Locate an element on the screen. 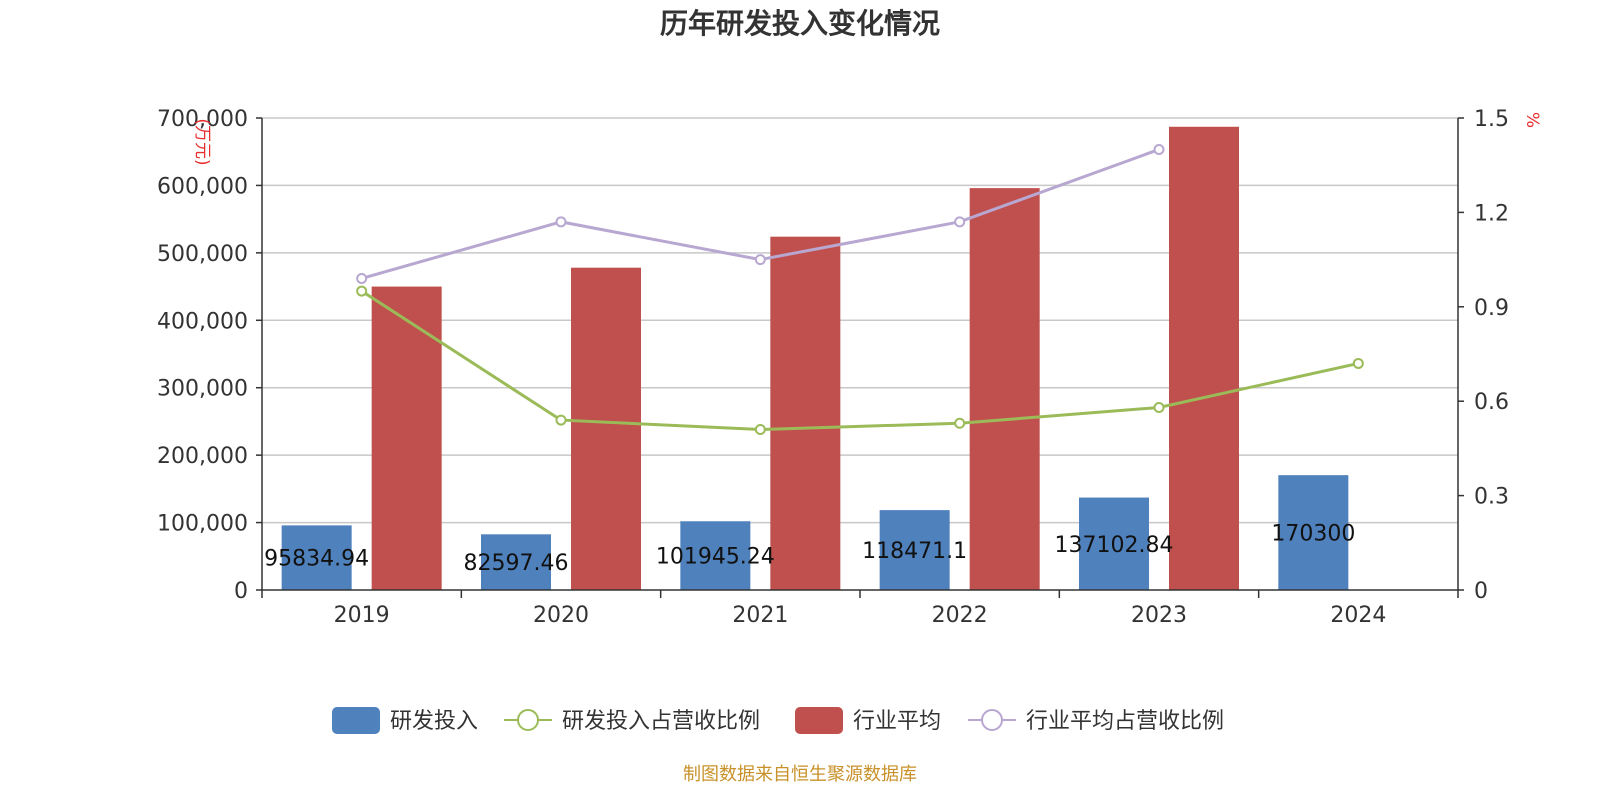  y-left-tick-label: 600,000 is located at coordinates (202, 186).